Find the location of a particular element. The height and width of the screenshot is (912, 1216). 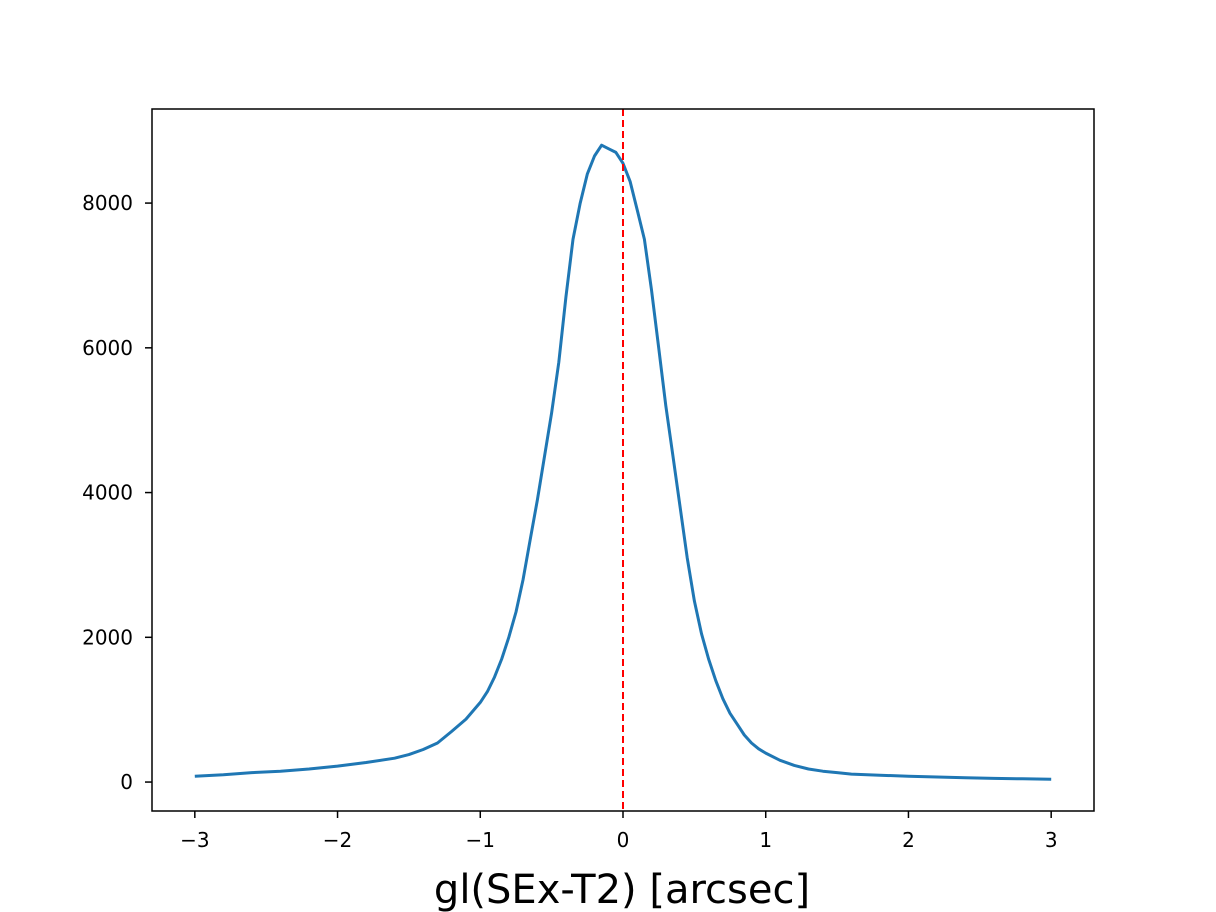

x-axis: −3 −2 −1 0 1 2 3 is located at coordinates (619, 831).